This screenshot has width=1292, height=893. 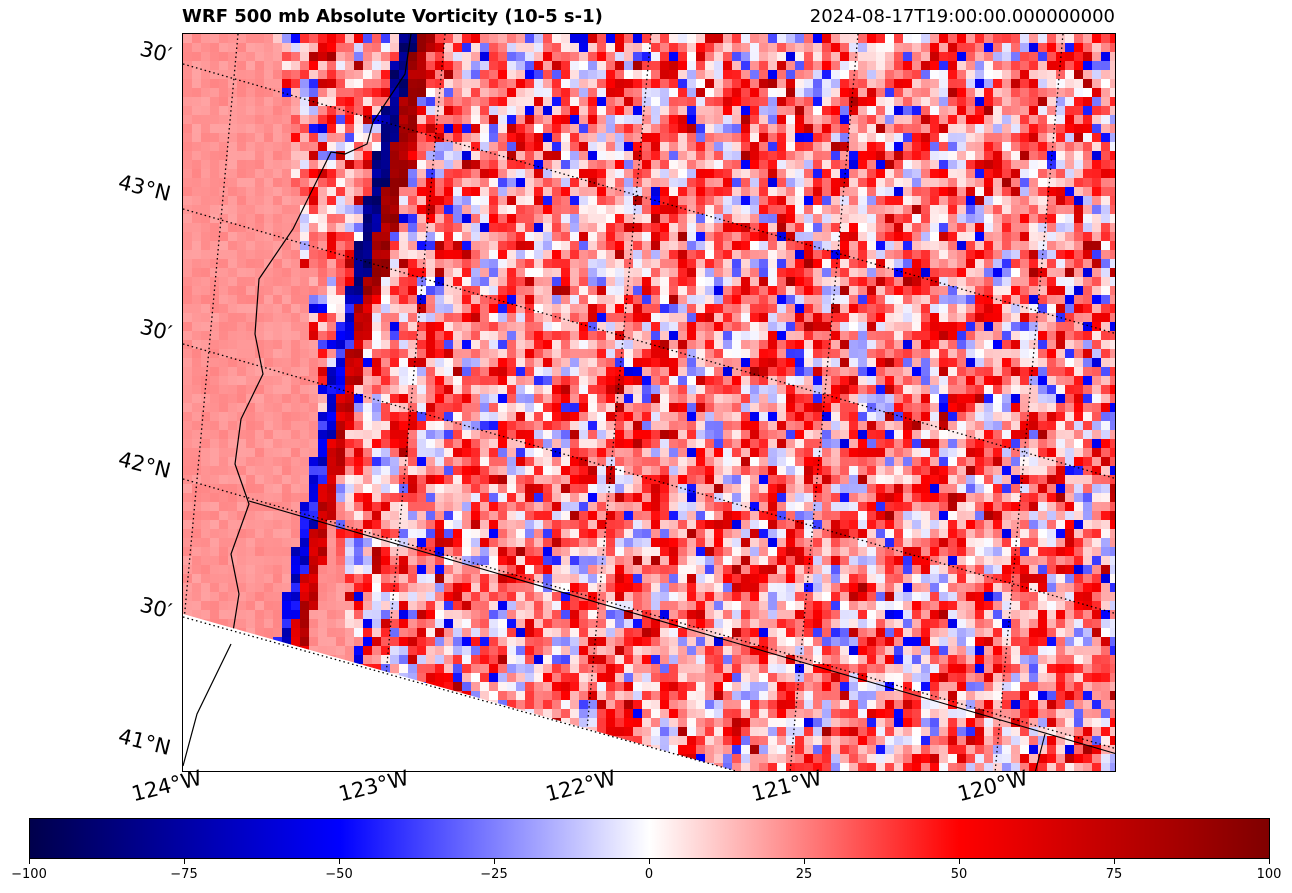 I want to click on colorbar-tick-label: −75, so click(x=184, y=874).